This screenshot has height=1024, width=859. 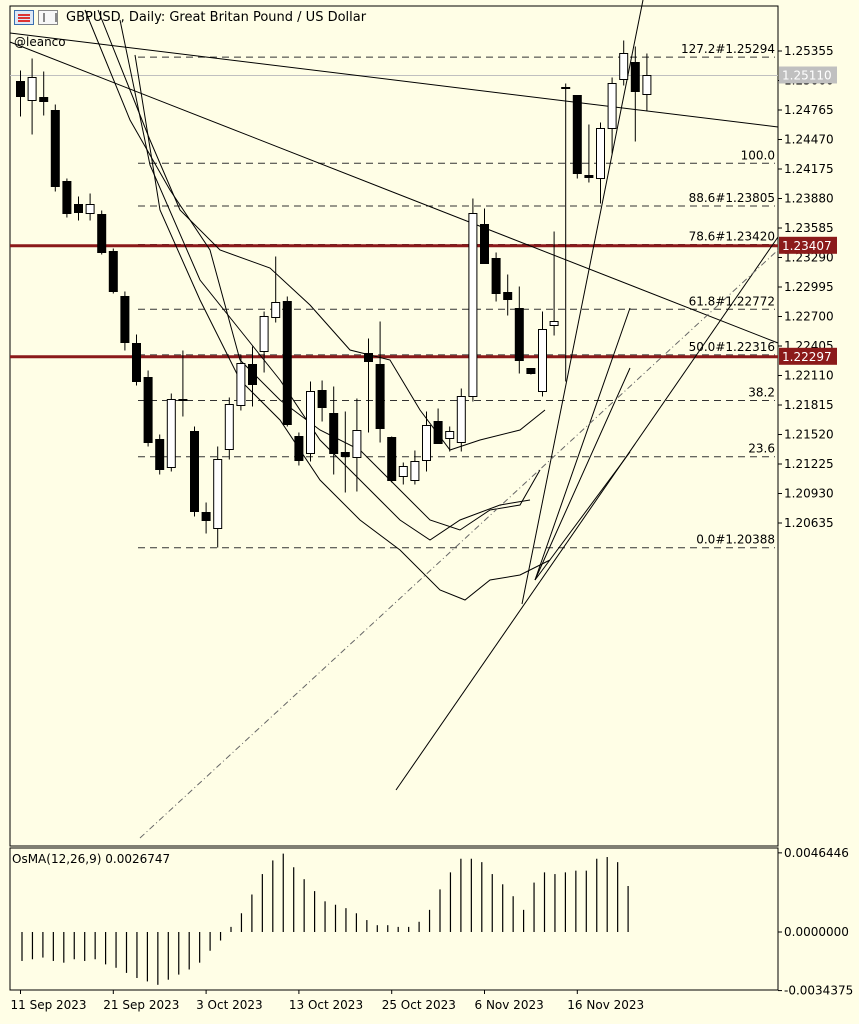 What do you see at coordinates (809, 51) in the screenshot?
I see `y-tick-label: 1.25355` at bounding box center [809, 51].